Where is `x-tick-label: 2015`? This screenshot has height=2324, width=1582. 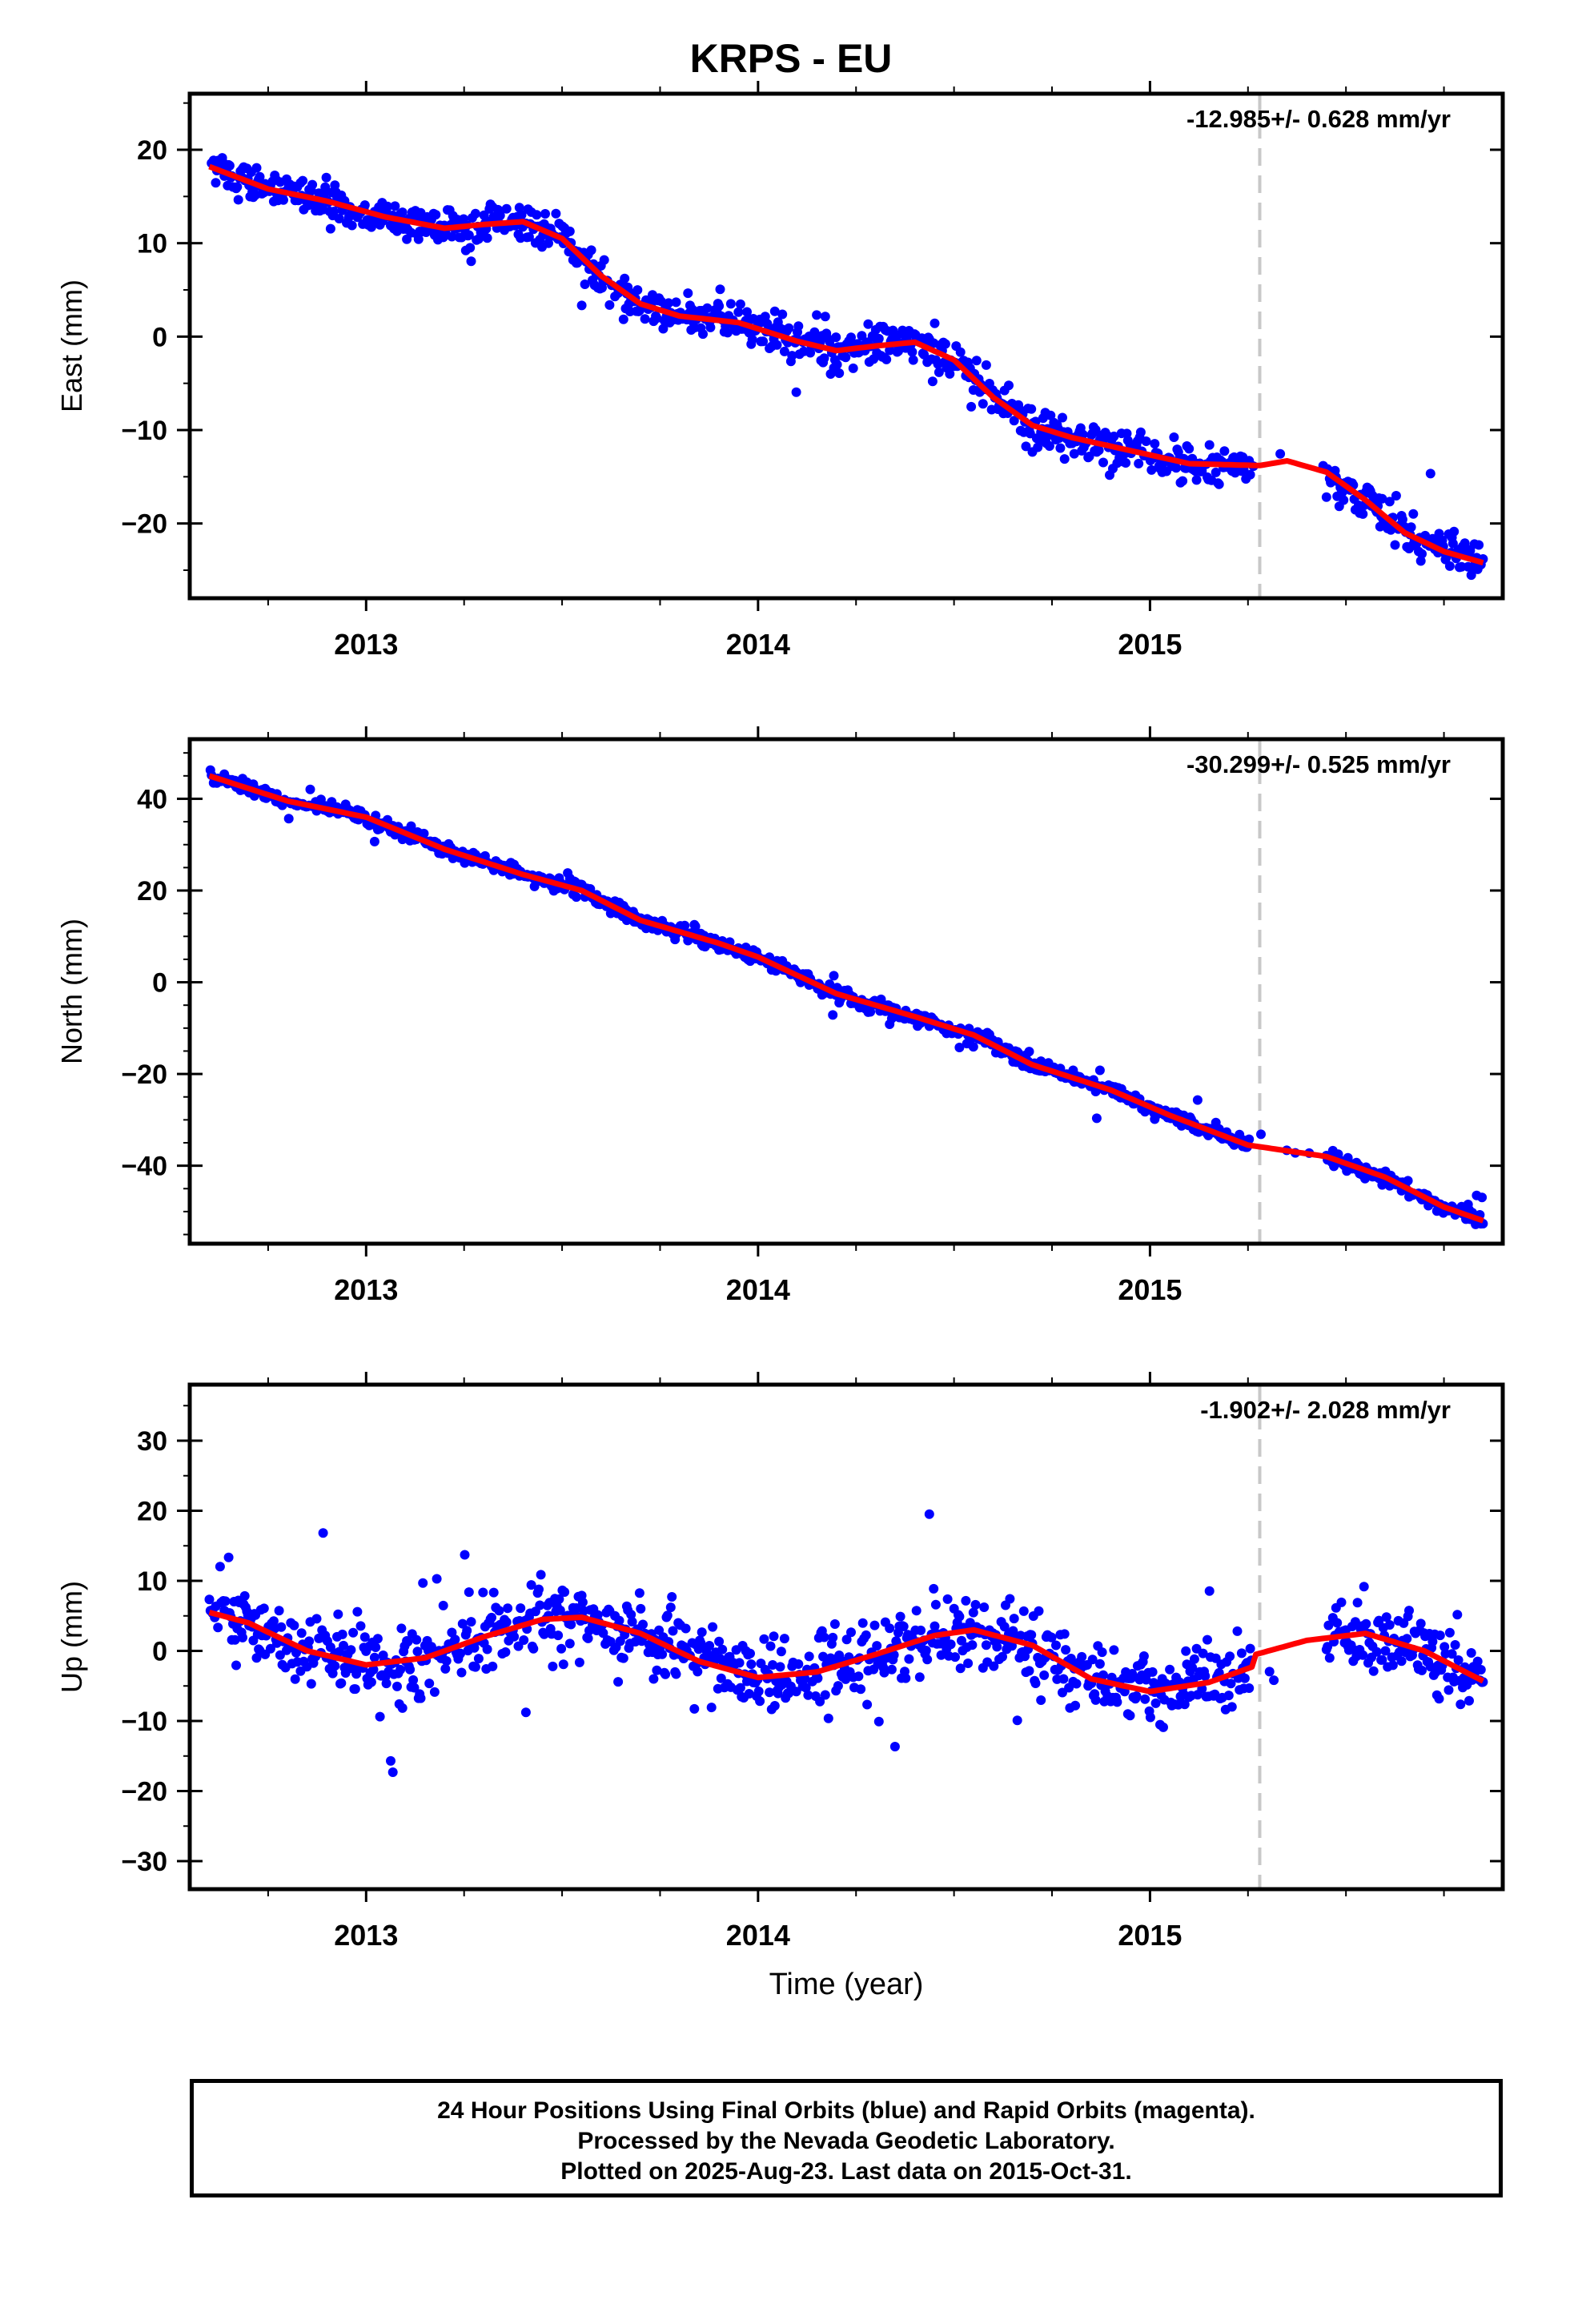 x-tick-label: 2015 is located at coordinates (1150, 1289).